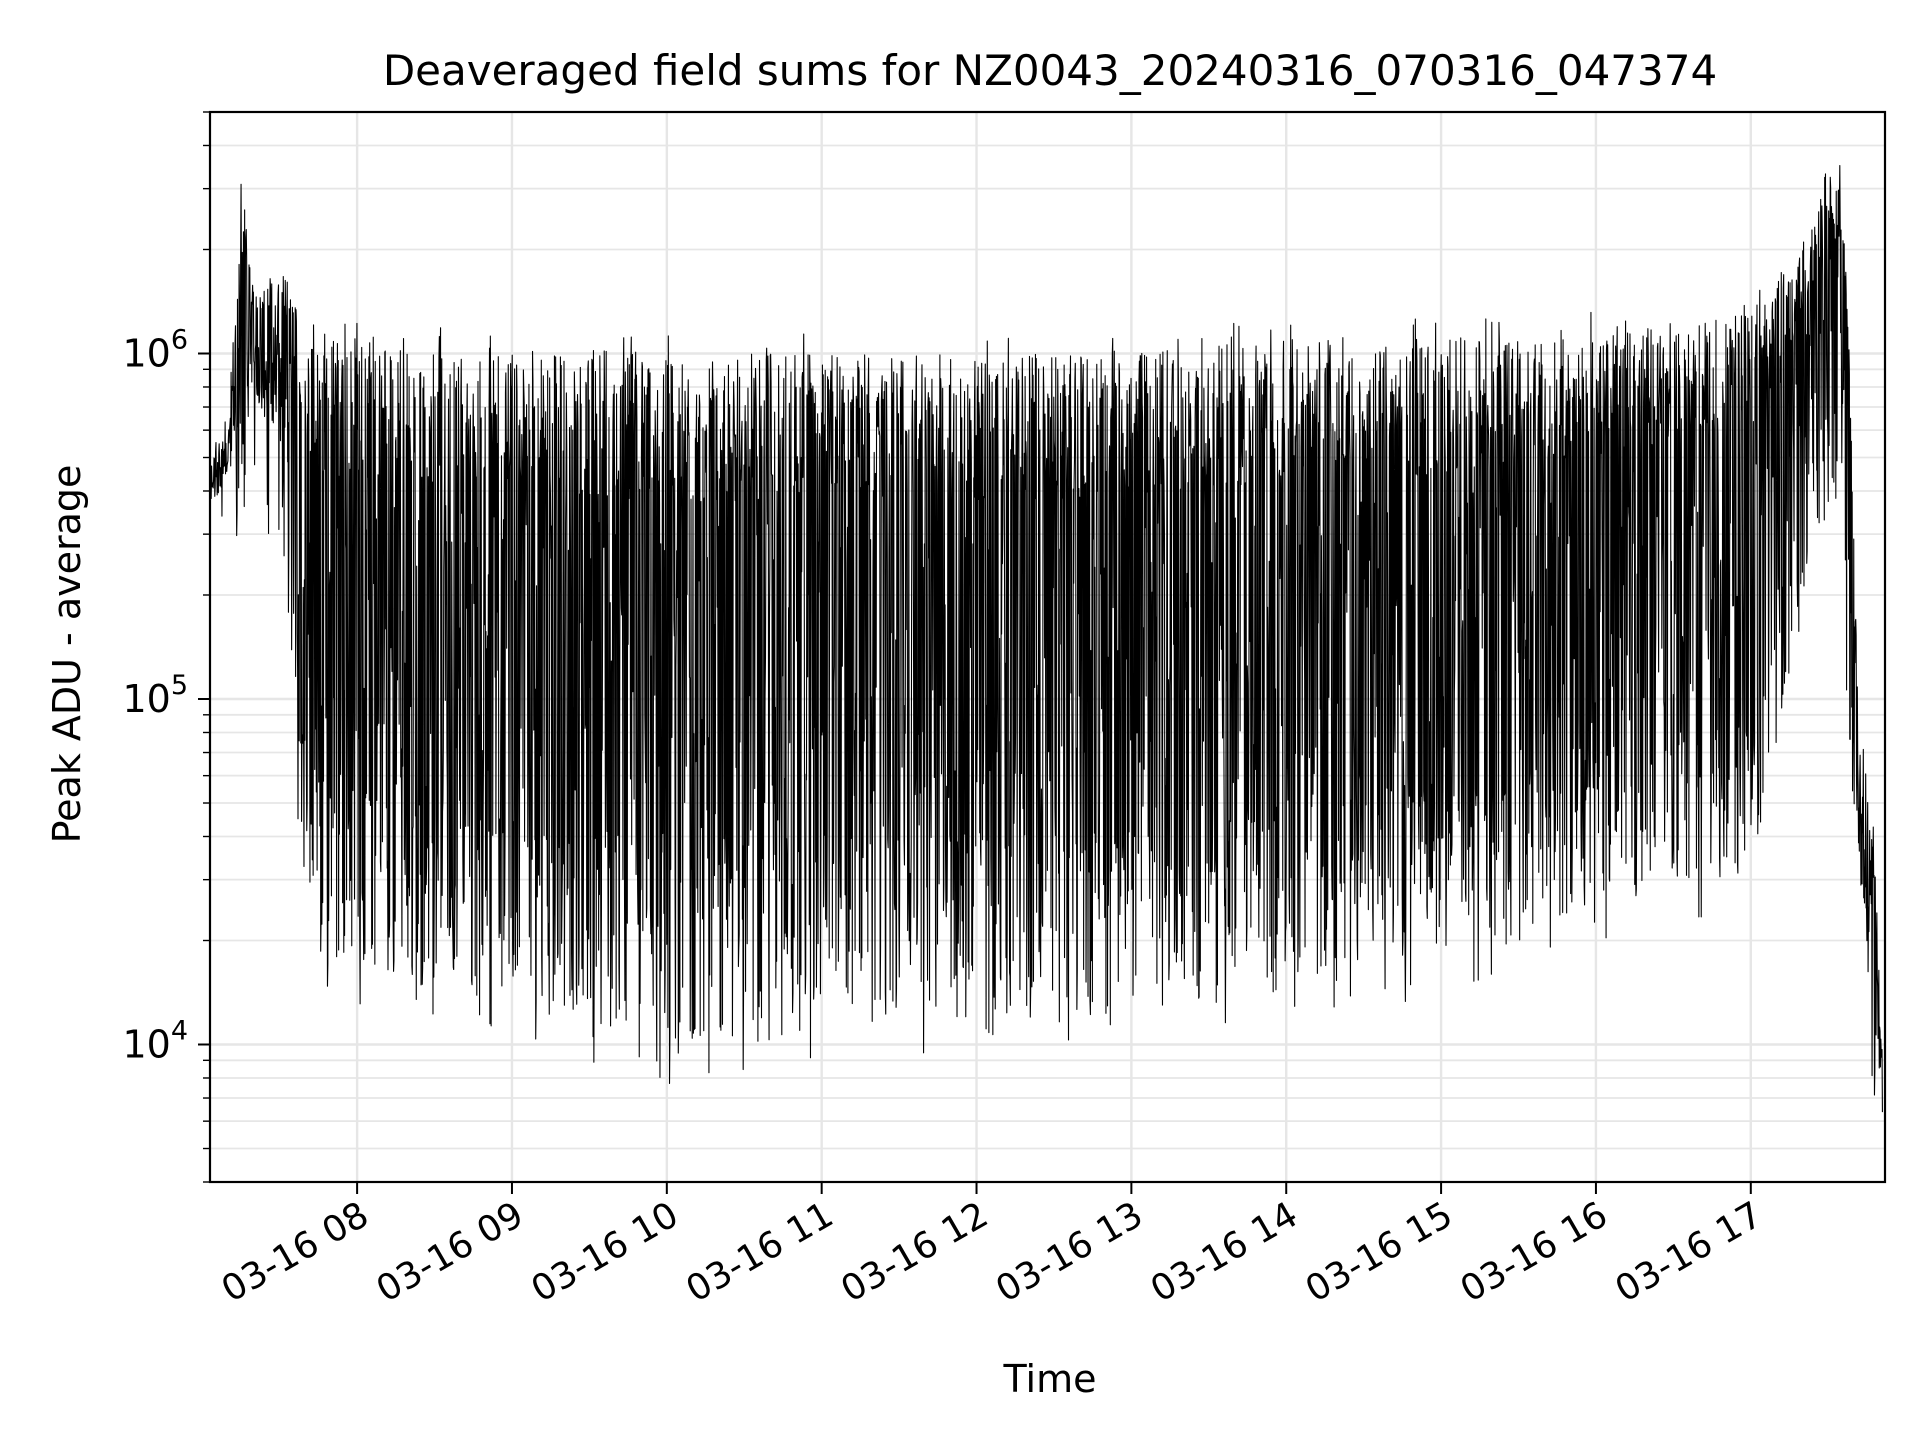 Image resolution: width=1920 pixels, height=1440 pixels. Describe the element at coordinates (67, 654) in the screenshot. I see `y-axis-label: Peak ADU - average` at that location.